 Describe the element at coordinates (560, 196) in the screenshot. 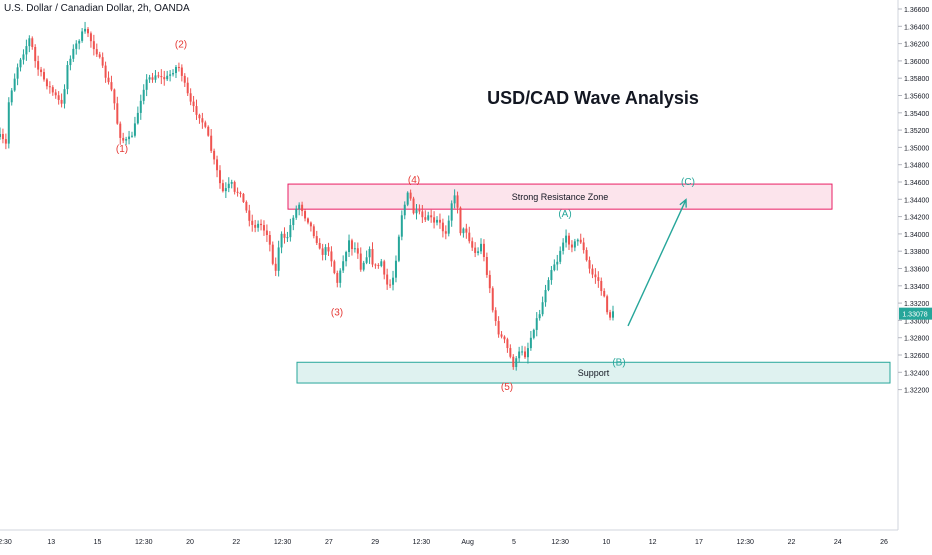

I see `zone-resistance` at that location.